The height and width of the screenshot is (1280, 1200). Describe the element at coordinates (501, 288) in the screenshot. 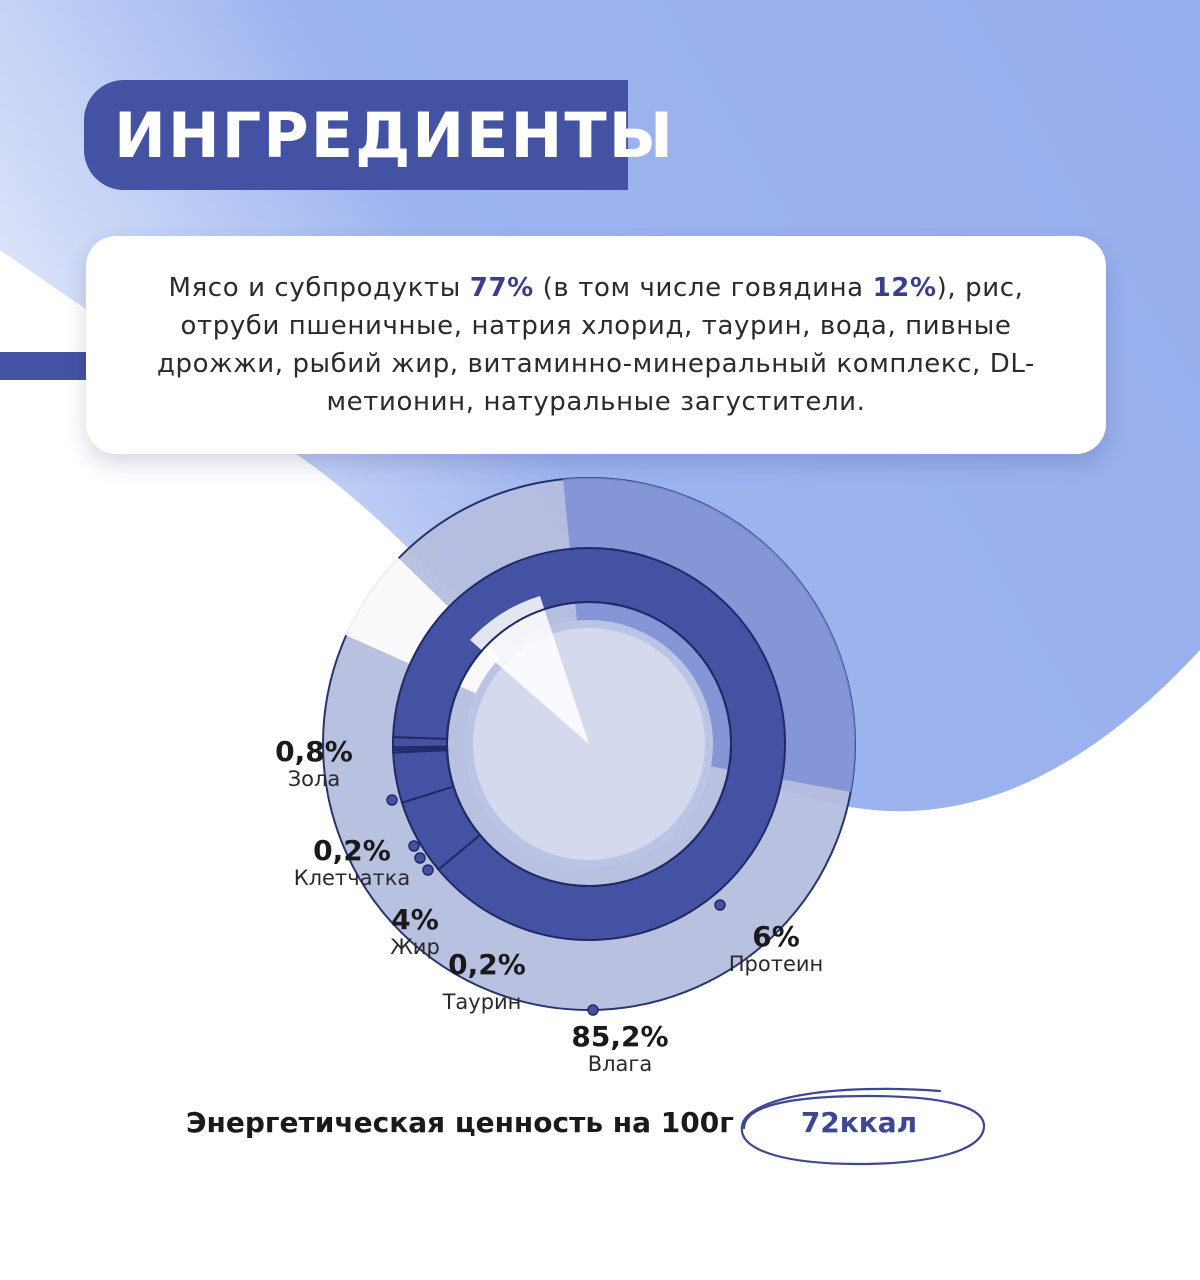

I see `meat-percentage: 77%` at that location.